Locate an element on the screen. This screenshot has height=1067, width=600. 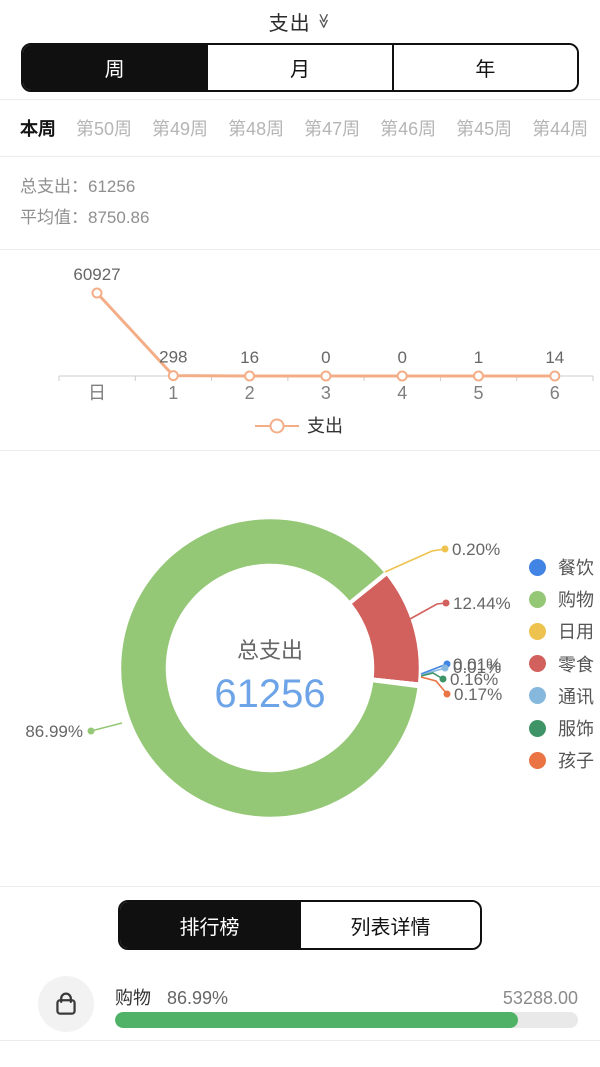
pie-legend-item: 购物 is located at coordinates (561, 599).